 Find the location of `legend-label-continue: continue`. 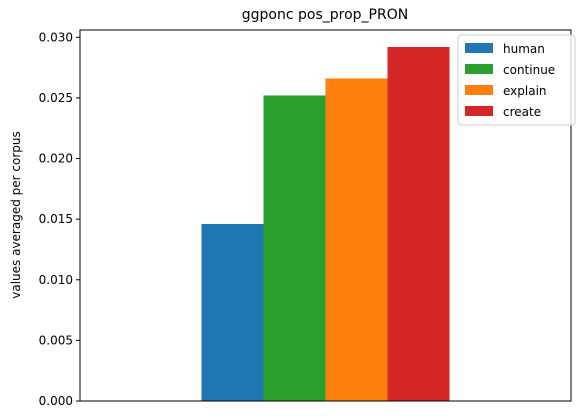

legend-label-continue: continue is located at coordinates (529, 70).